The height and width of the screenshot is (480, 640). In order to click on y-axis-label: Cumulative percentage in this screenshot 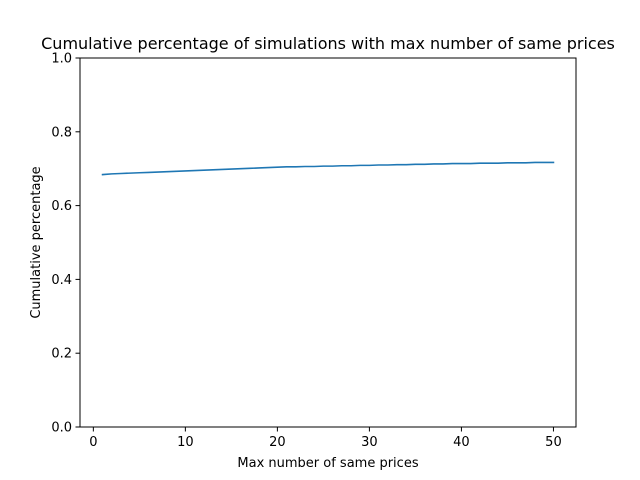, I will do `click(36, 242)`.